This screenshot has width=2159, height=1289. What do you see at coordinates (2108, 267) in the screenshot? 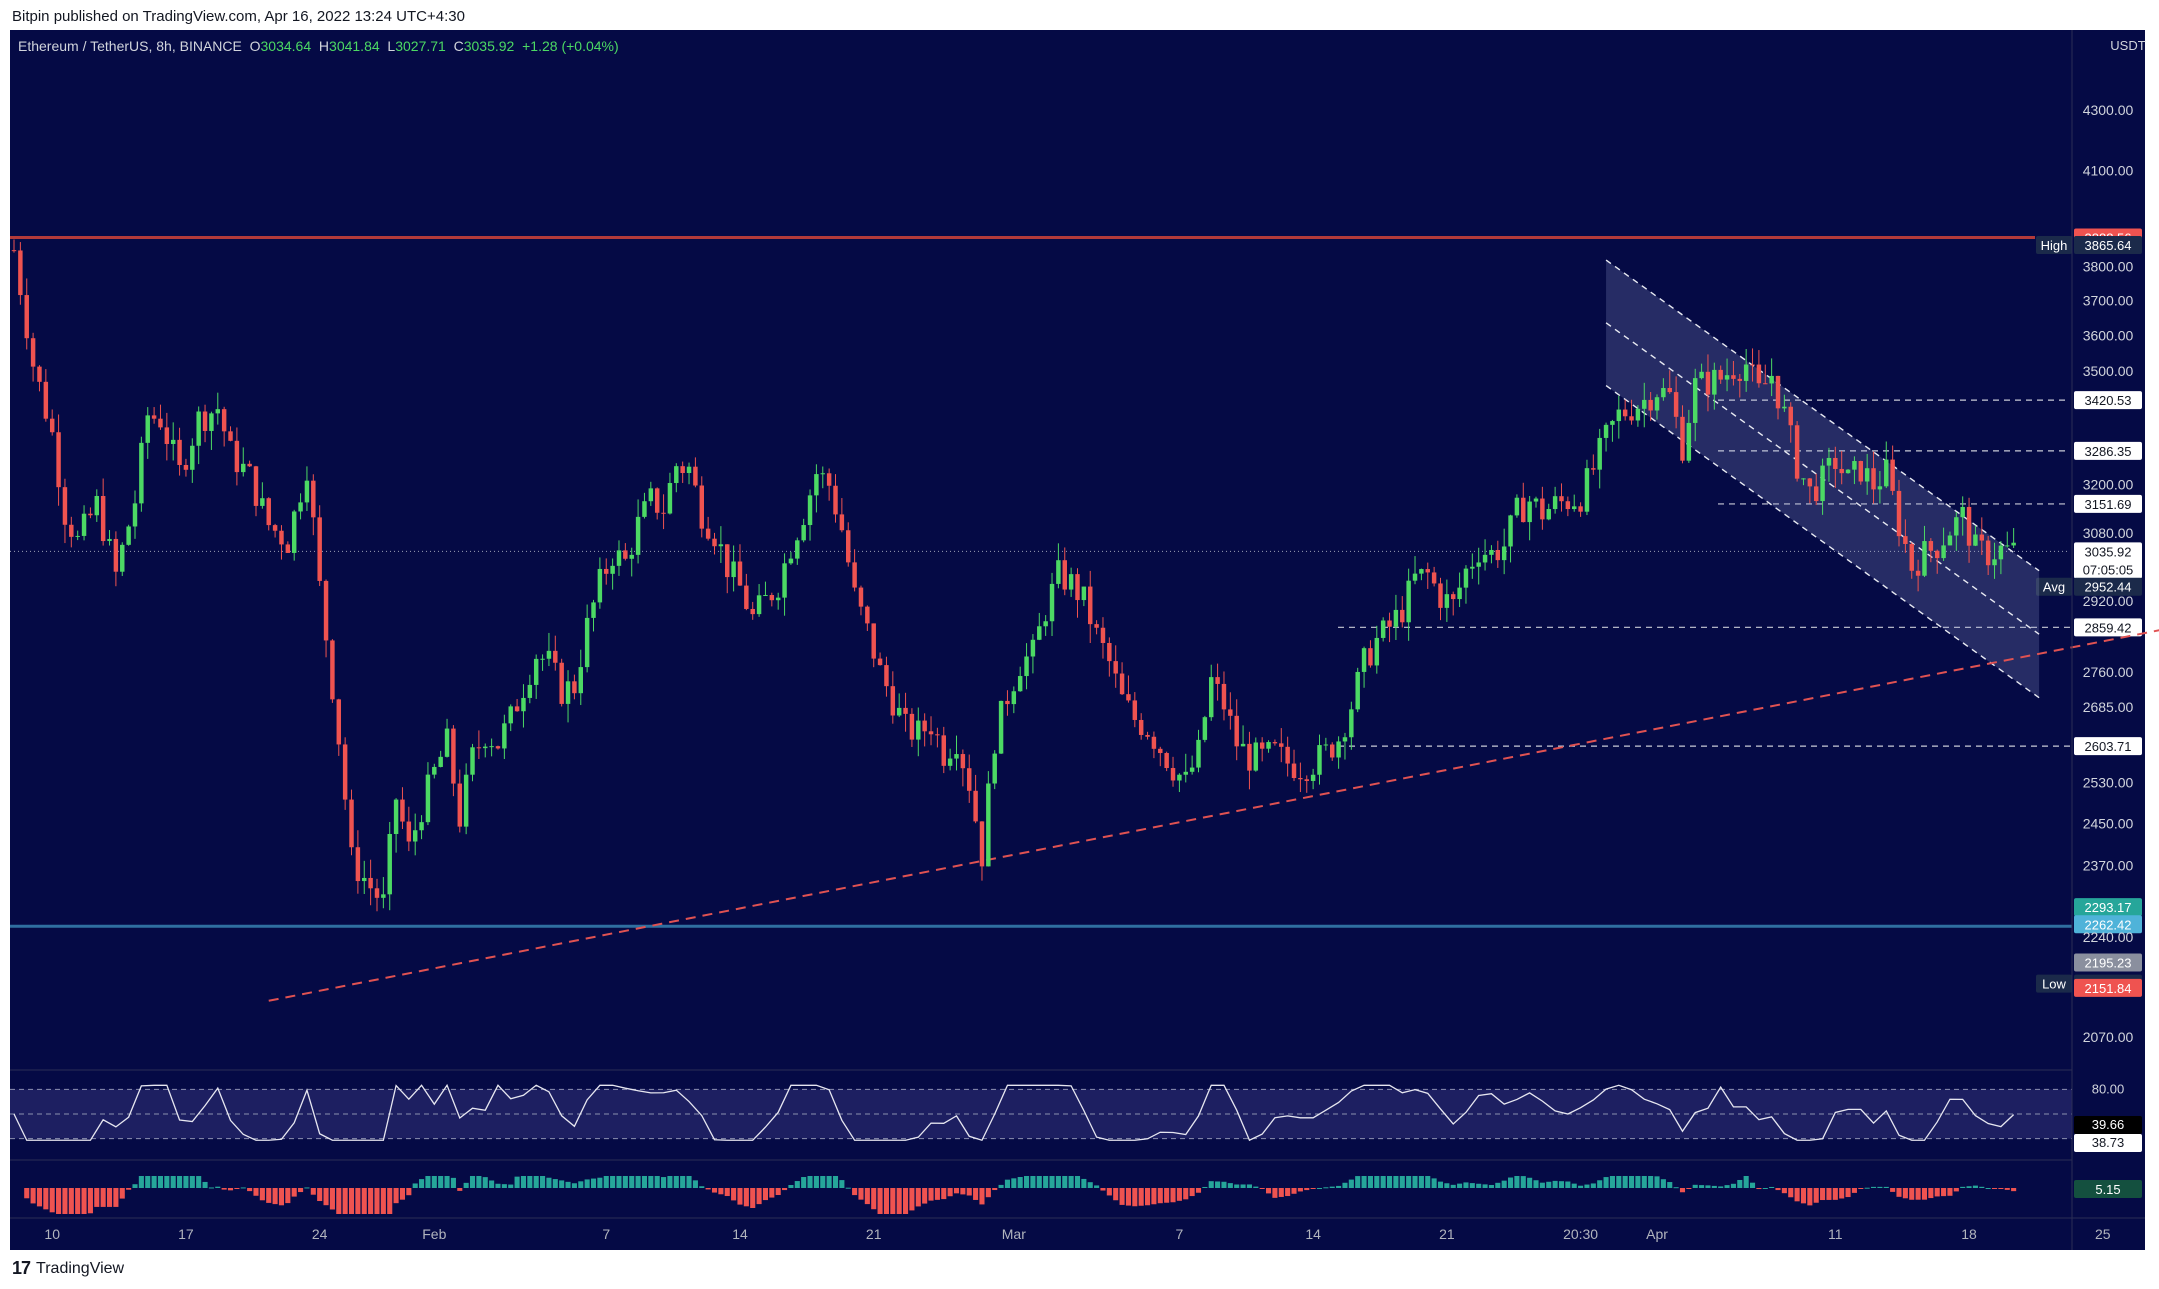
I see `price-tick-label: 3800.00` at bounding box center [2108, 267].